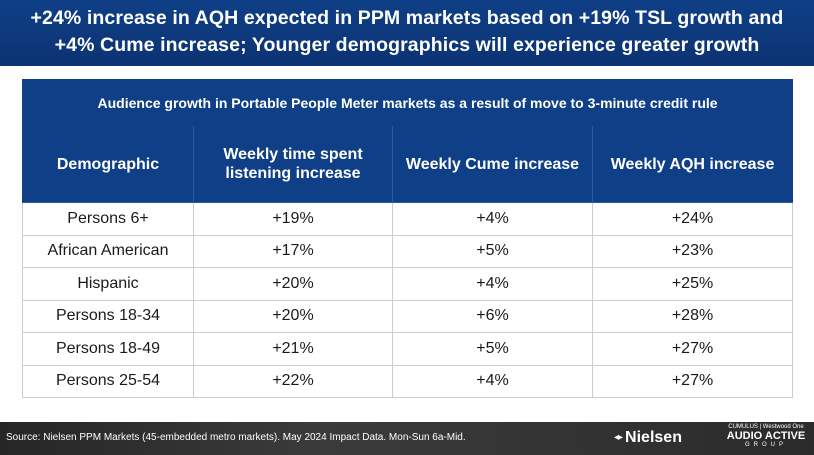 The width and height of the screenshot is (814, 455). What do you see at coordinates (692, 219) in the screenshot?
I see `aqh-cell: +24%` at bounding box center [692, 219].